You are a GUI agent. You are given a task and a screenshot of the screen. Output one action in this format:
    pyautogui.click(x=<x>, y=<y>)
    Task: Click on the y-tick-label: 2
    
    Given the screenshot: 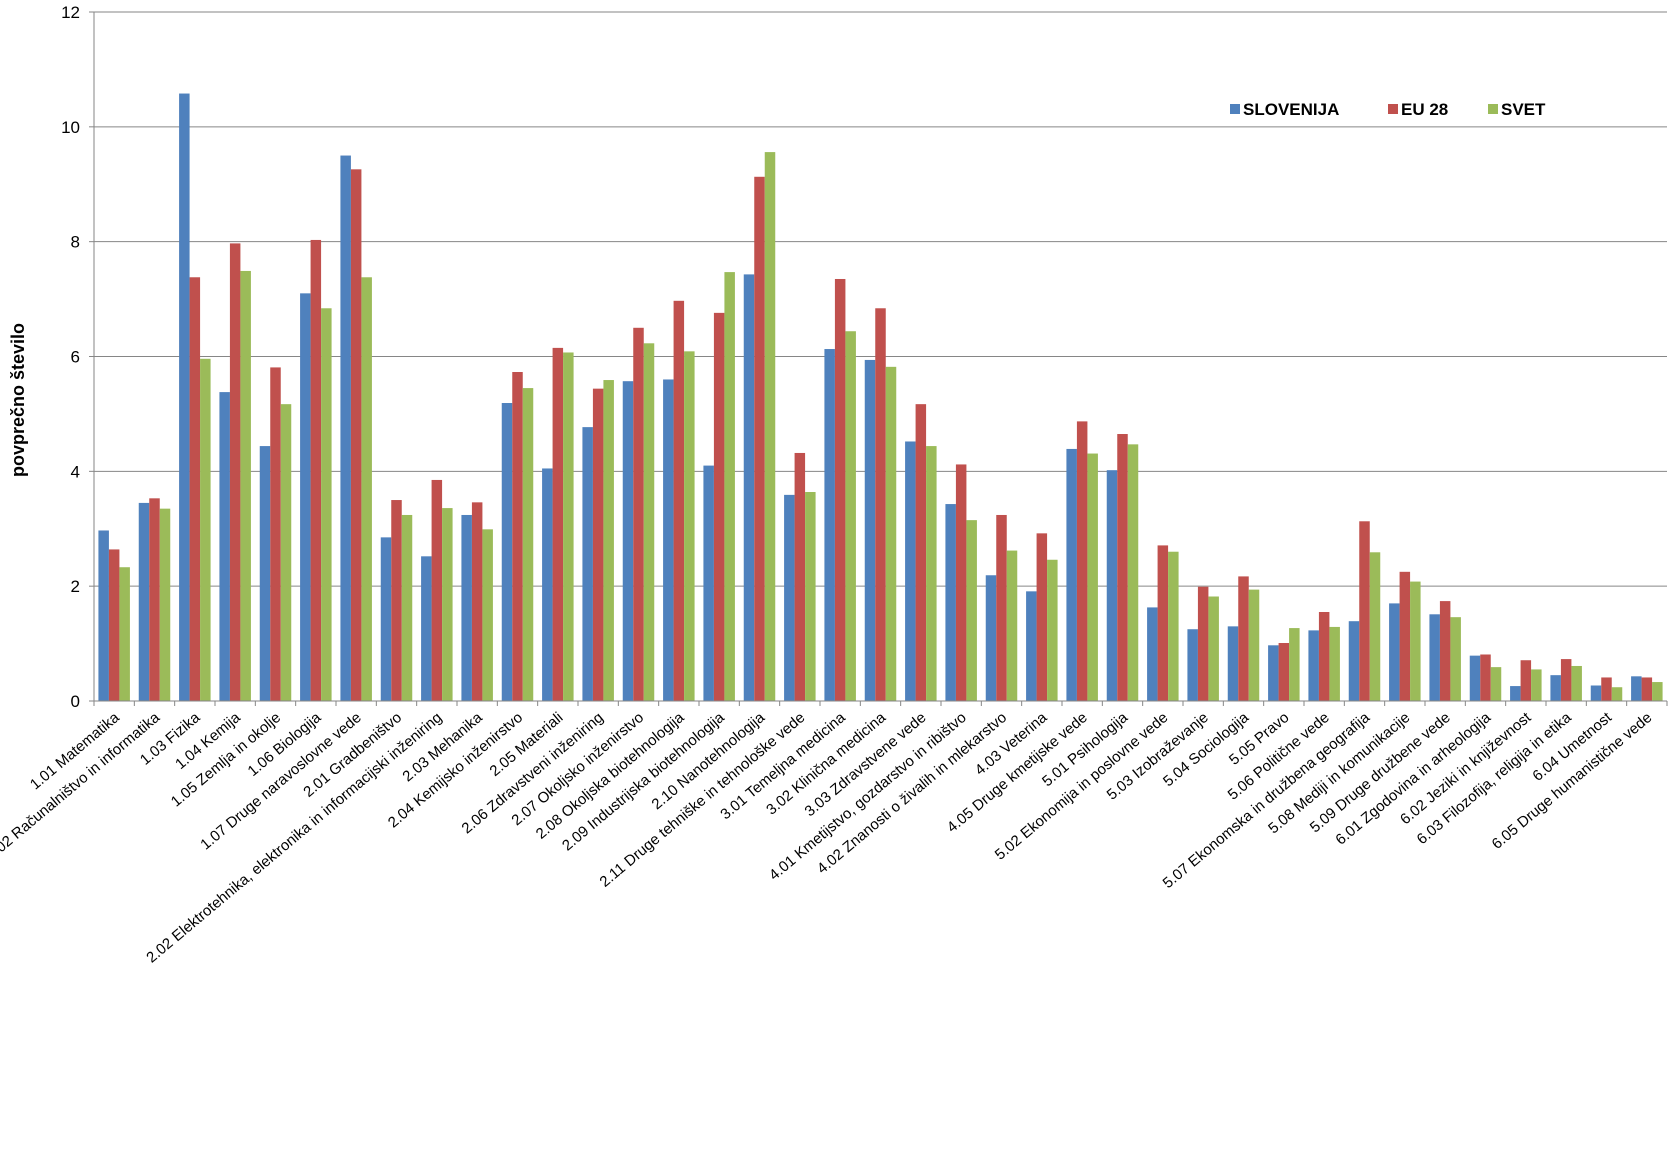 What is the action you would take?
    pyautogui.click(x=75, y=586)
    